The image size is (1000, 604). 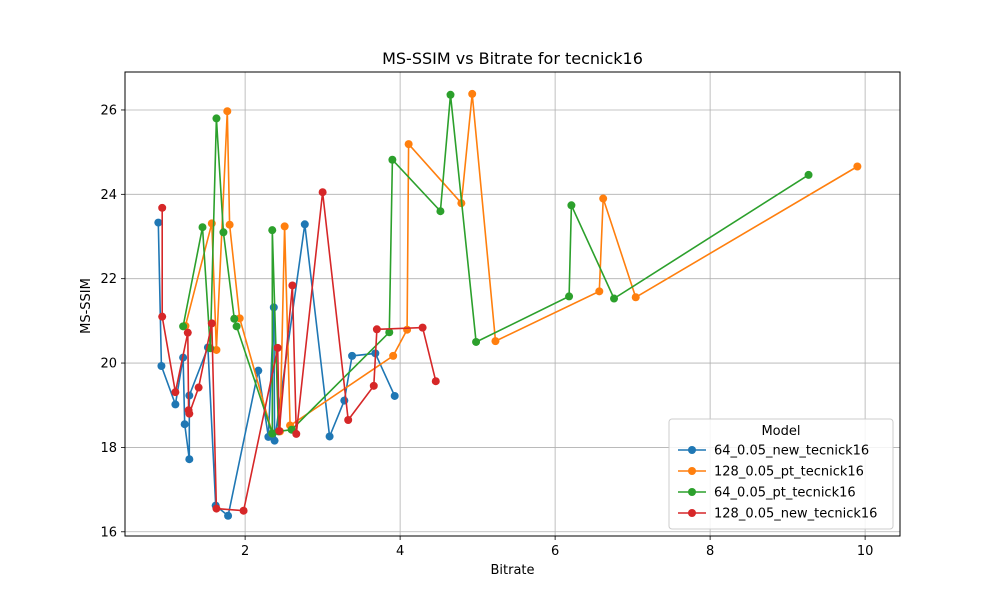 I want to click on x-tick-label: 2, so click(x=245, y=551).